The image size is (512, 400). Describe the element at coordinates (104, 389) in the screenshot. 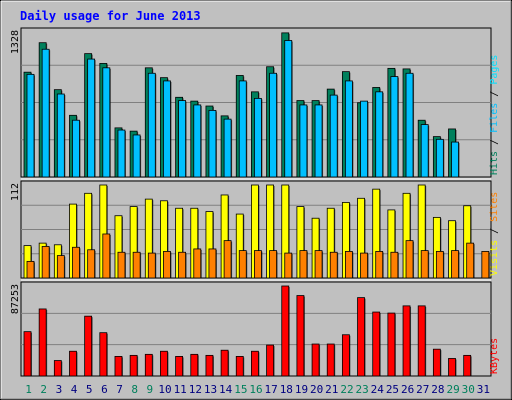

I see `day-label-6: 6` at that location.